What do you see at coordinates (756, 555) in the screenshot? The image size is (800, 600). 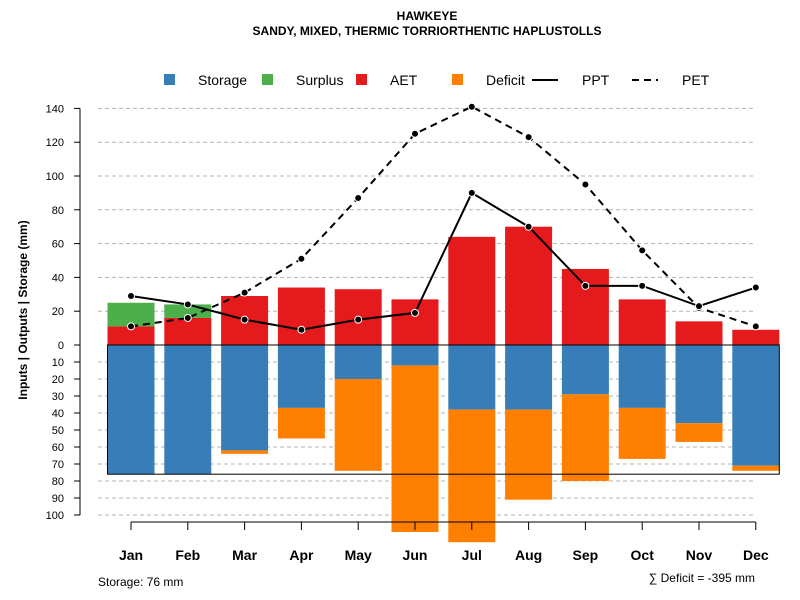 I see `x-tick-label: Dec` at bounding box center [756, 555].